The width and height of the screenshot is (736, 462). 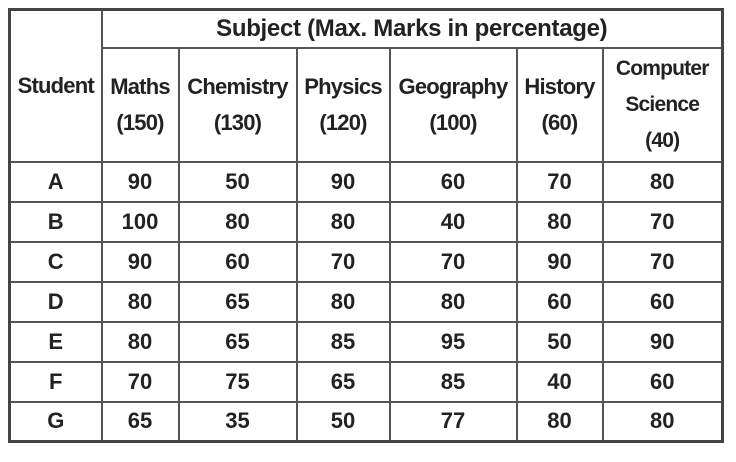 What do you see at coordinates (55, 301) in the screenshot?
I see `student-cell: D` at bounding box center [55, 301].